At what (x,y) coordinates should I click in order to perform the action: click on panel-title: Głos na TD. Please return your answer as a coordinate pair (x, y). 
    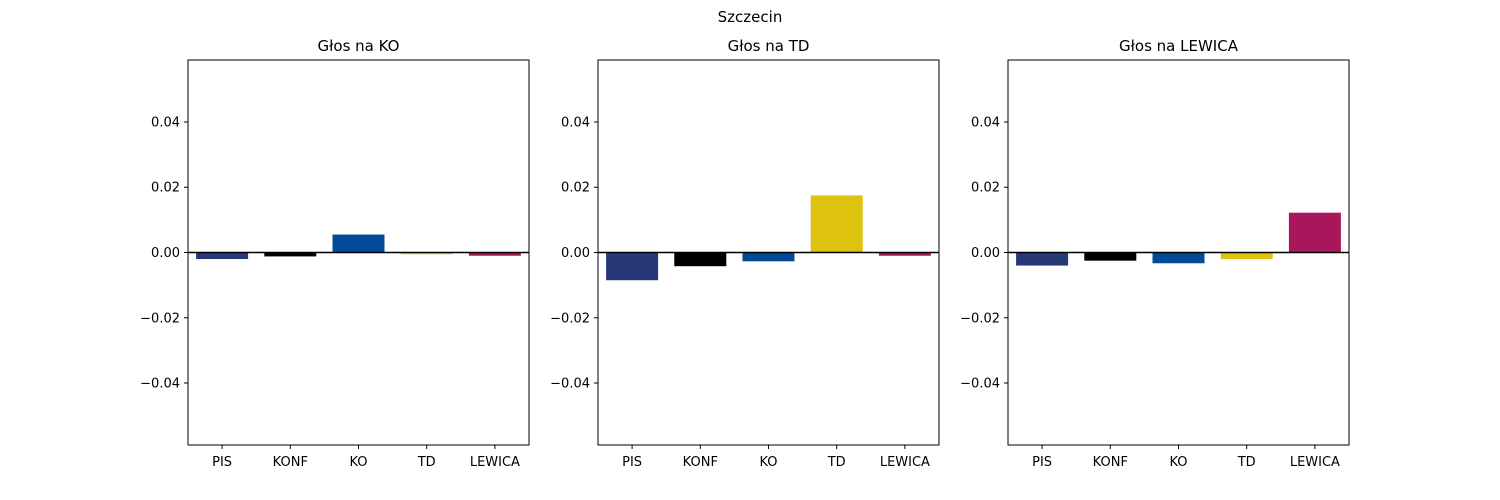
    Looking at the image, I should click on (769, 46).